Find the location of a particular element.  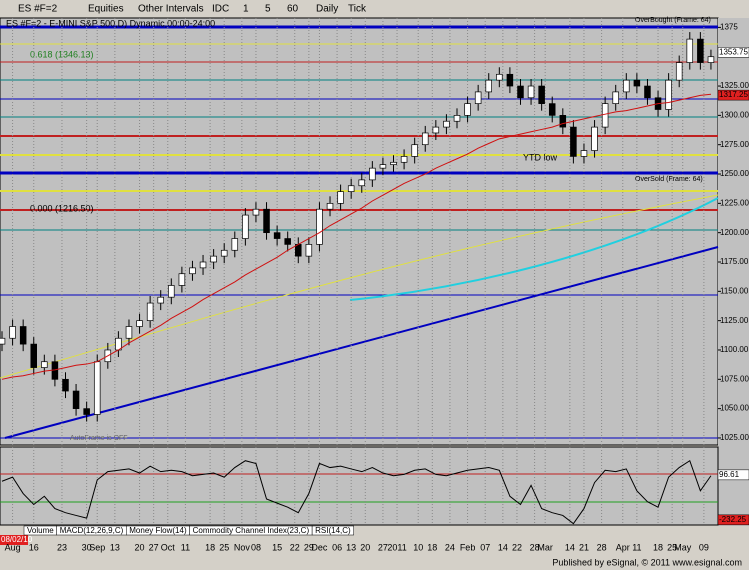

interval-60: 60 is located at coordinates (293, 9).